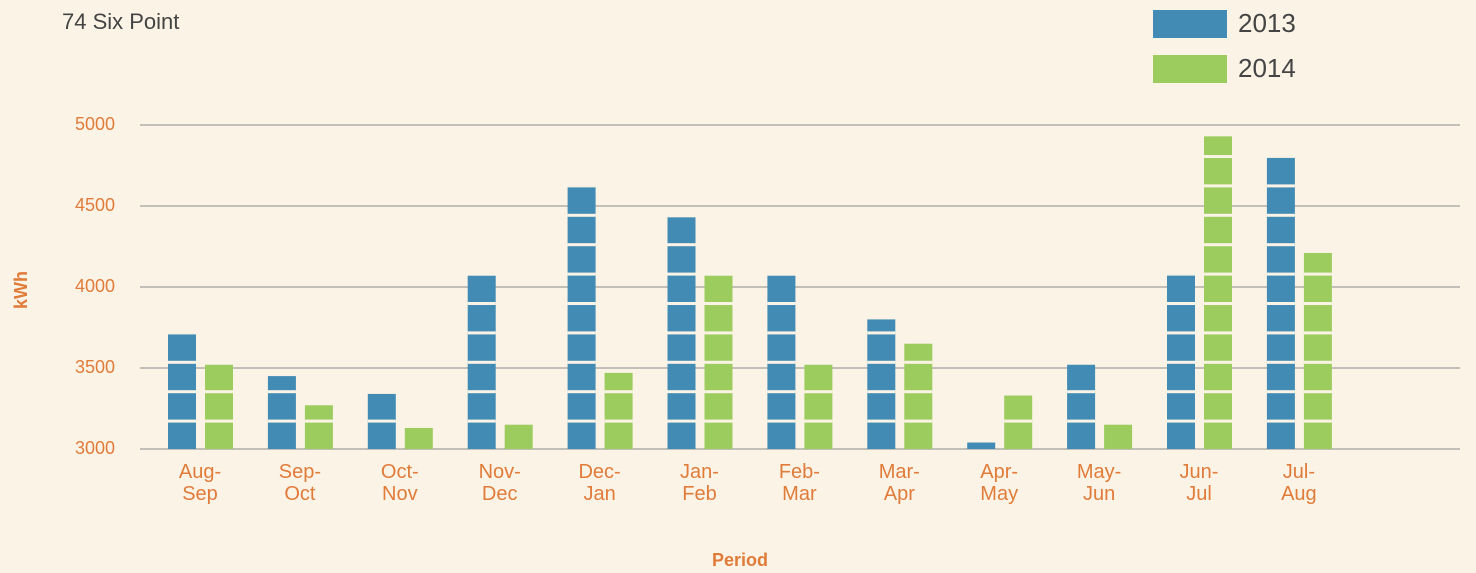  Describe the element at coordinates (399, 483) in the screenshot. I see `x-tick-label: Oct- Nov` at that location.